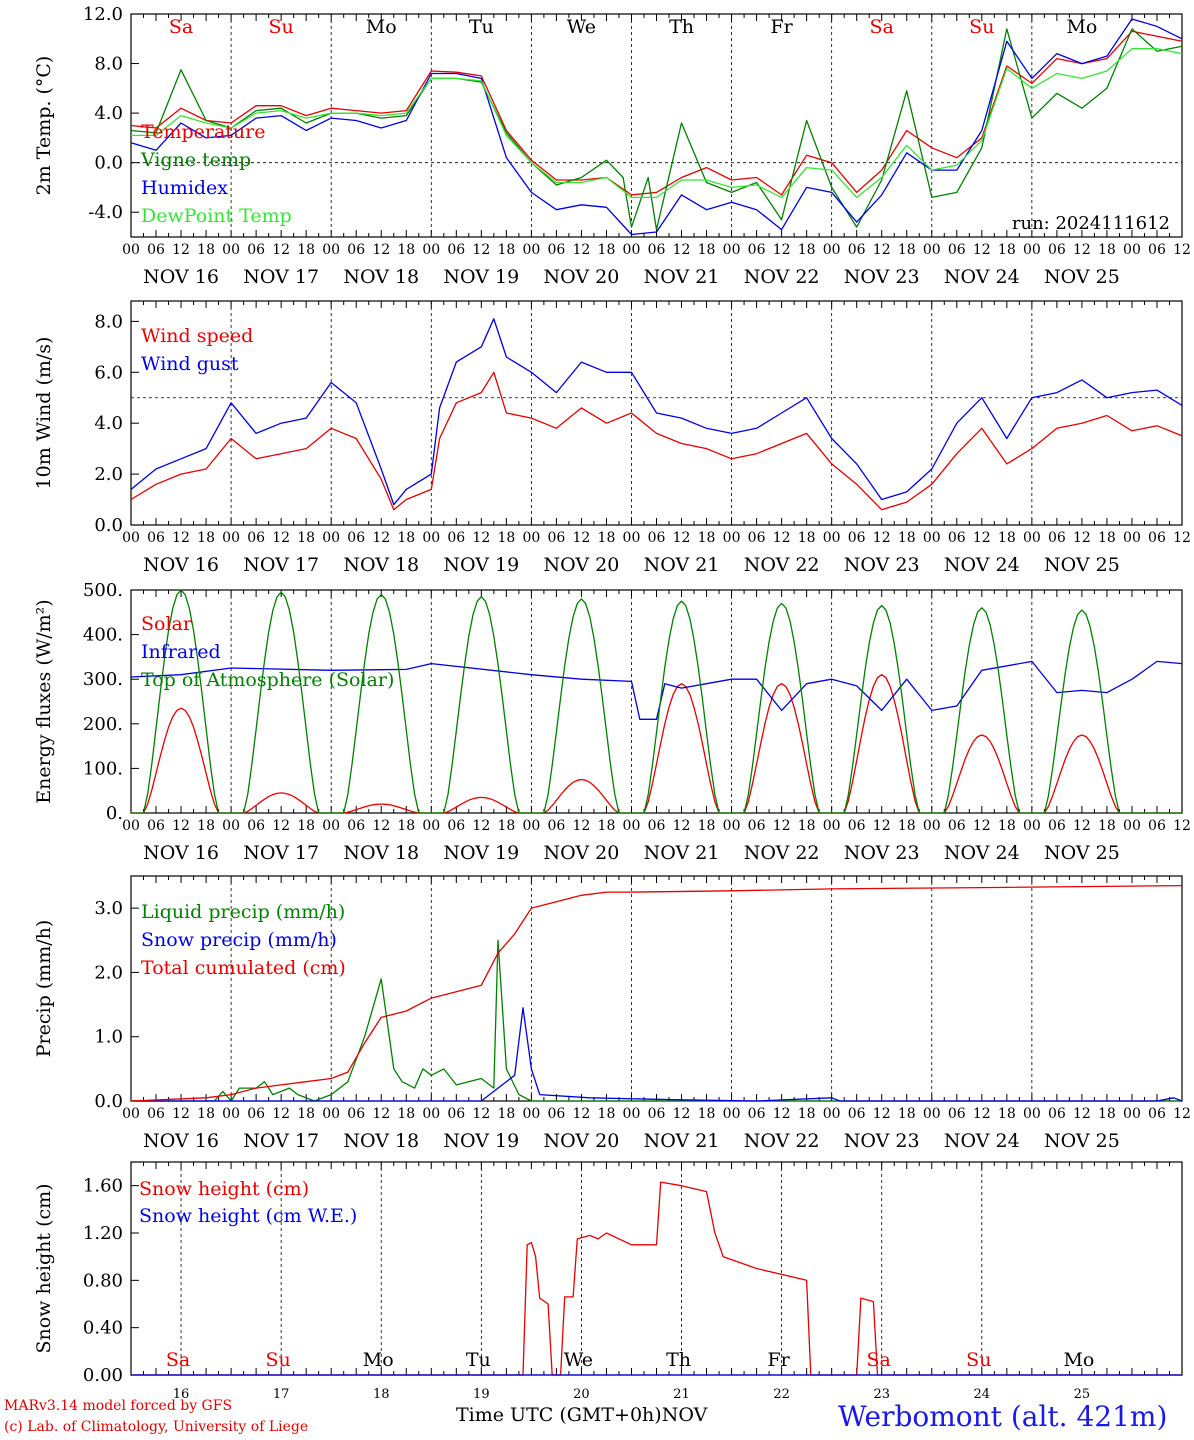 Image resolution: width=1194 pixels, height=1440 pixels. What do you see at coordinates (881, 1394) in the screenshot?
I see `day-number-label: 23` at bounding box center [881, 1394].